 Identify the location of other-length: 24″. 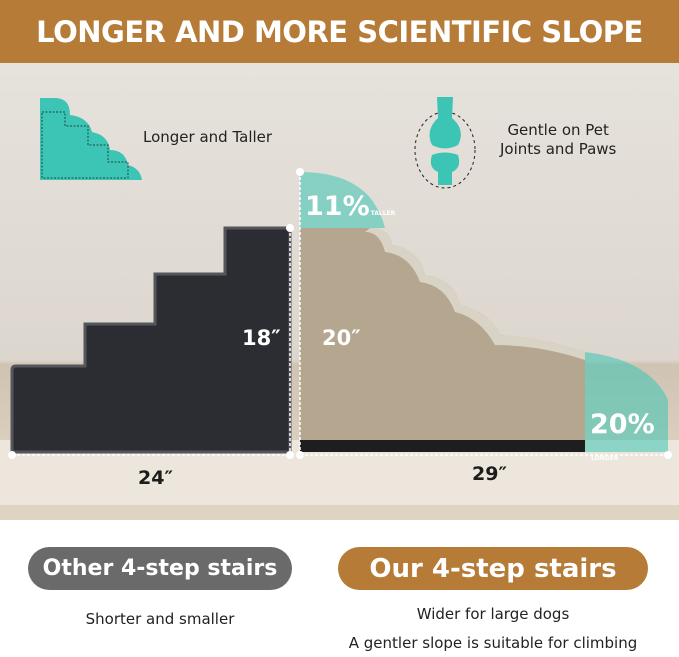
(155, 478).